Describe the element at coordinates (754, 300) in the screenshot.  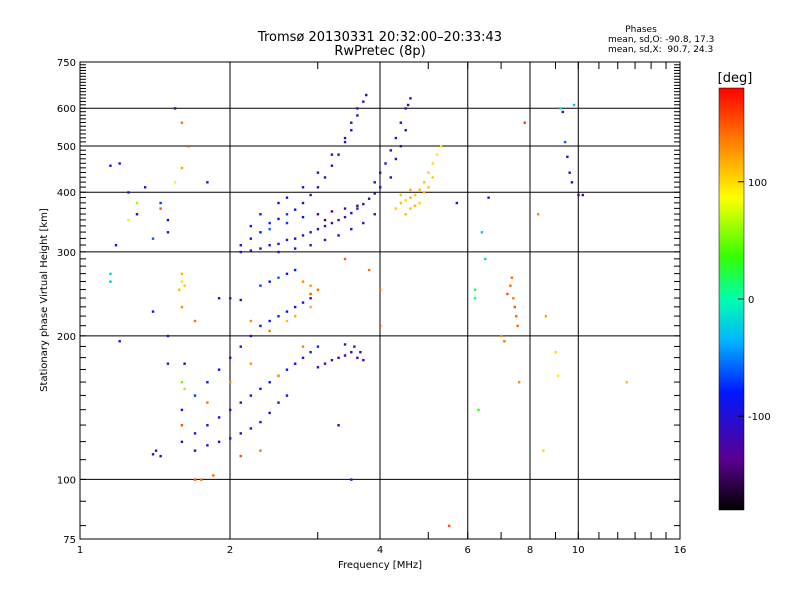
I see `colorbar-ticks: 100 0 -100` at that location.